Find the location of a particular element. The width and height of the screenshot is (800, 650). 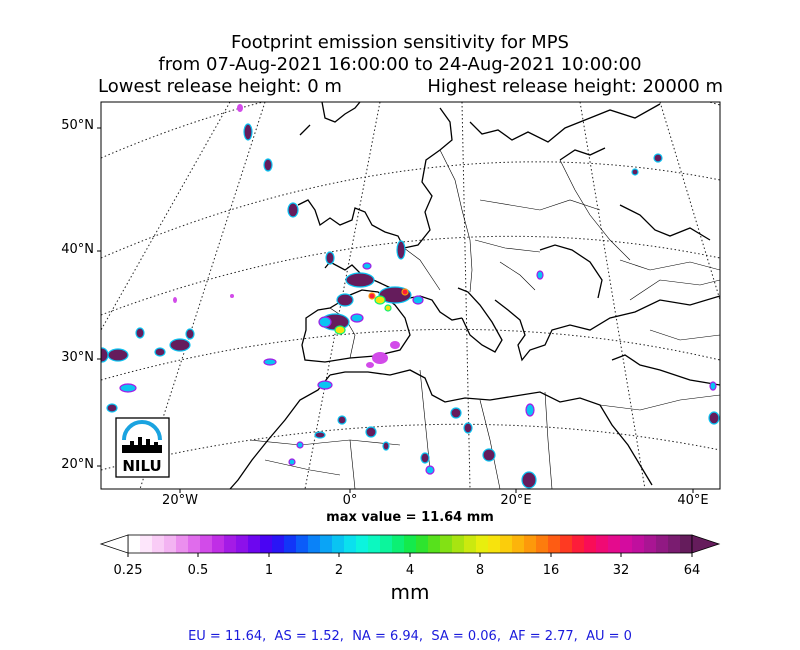

colorbar-min-extension is located at coordinates (114, 544).